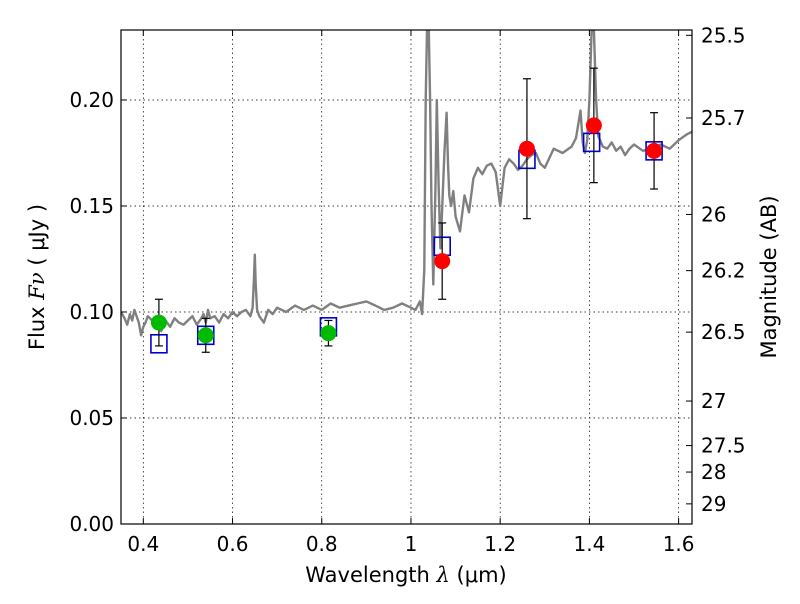  I want to click on y-tick-label: 0.15, so click(91, 206).